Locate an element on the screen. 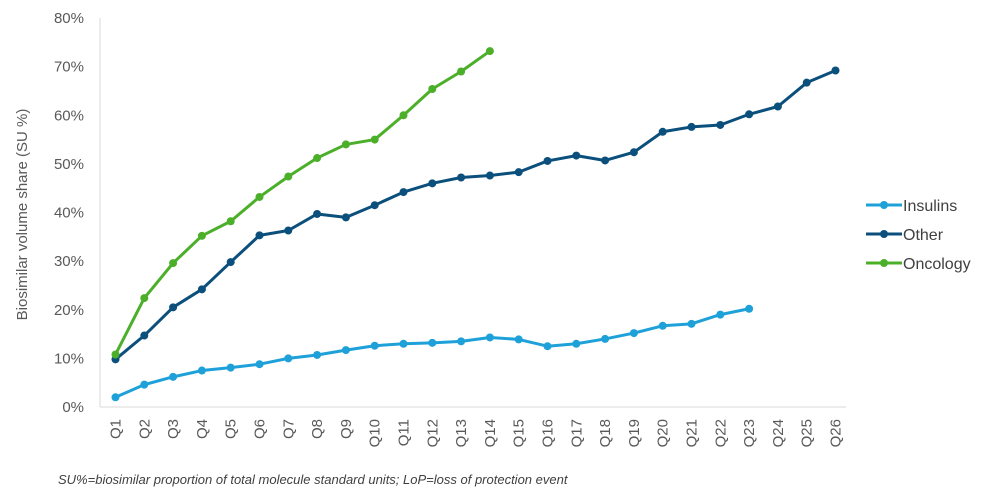  x-tick-label: Q20 is located at coordinates (663, 433).